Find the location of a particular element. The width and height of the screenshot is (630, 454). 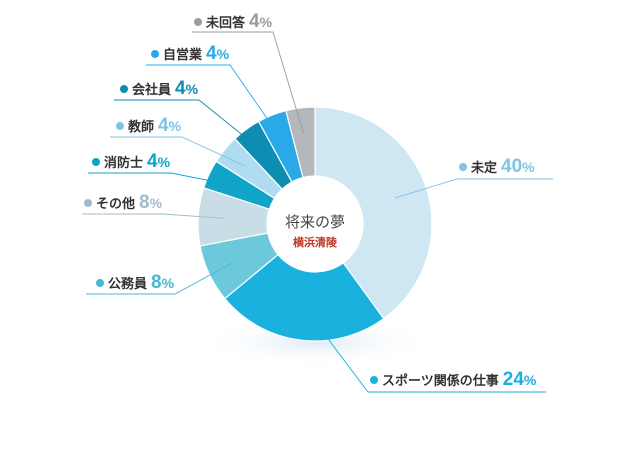

slice-value-0: 40 is located at coordinates (511, 166).